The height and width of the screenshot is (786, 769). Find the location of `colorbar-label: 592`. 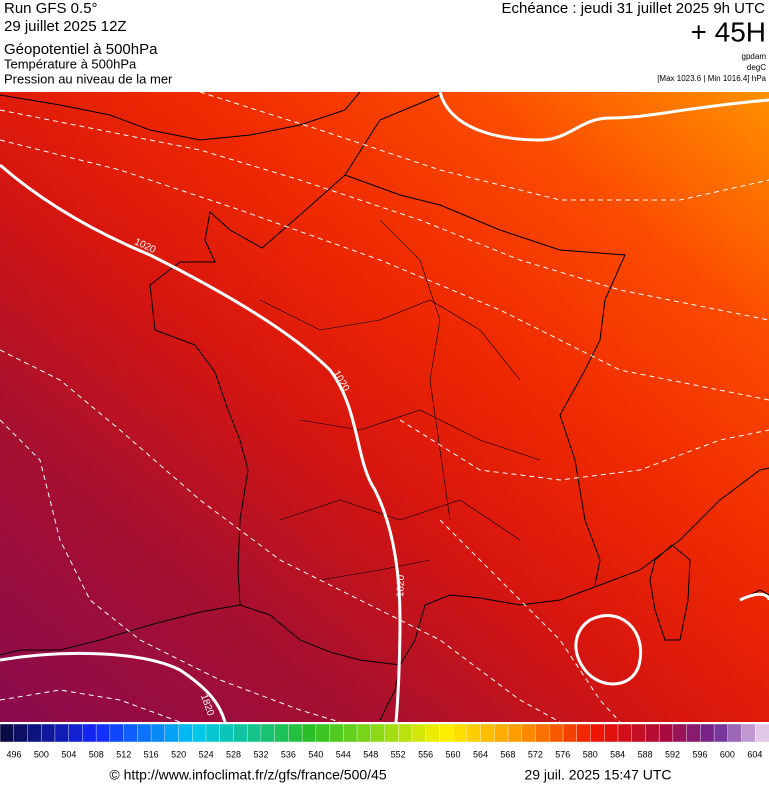

colorbar-label: 592 is located at coordinates (672, 754).